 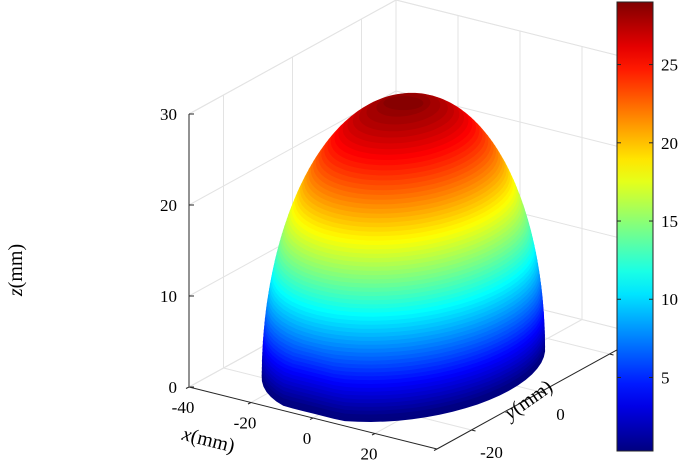 I want to click on y-tick-label: 0, so click(x=560, y=414).